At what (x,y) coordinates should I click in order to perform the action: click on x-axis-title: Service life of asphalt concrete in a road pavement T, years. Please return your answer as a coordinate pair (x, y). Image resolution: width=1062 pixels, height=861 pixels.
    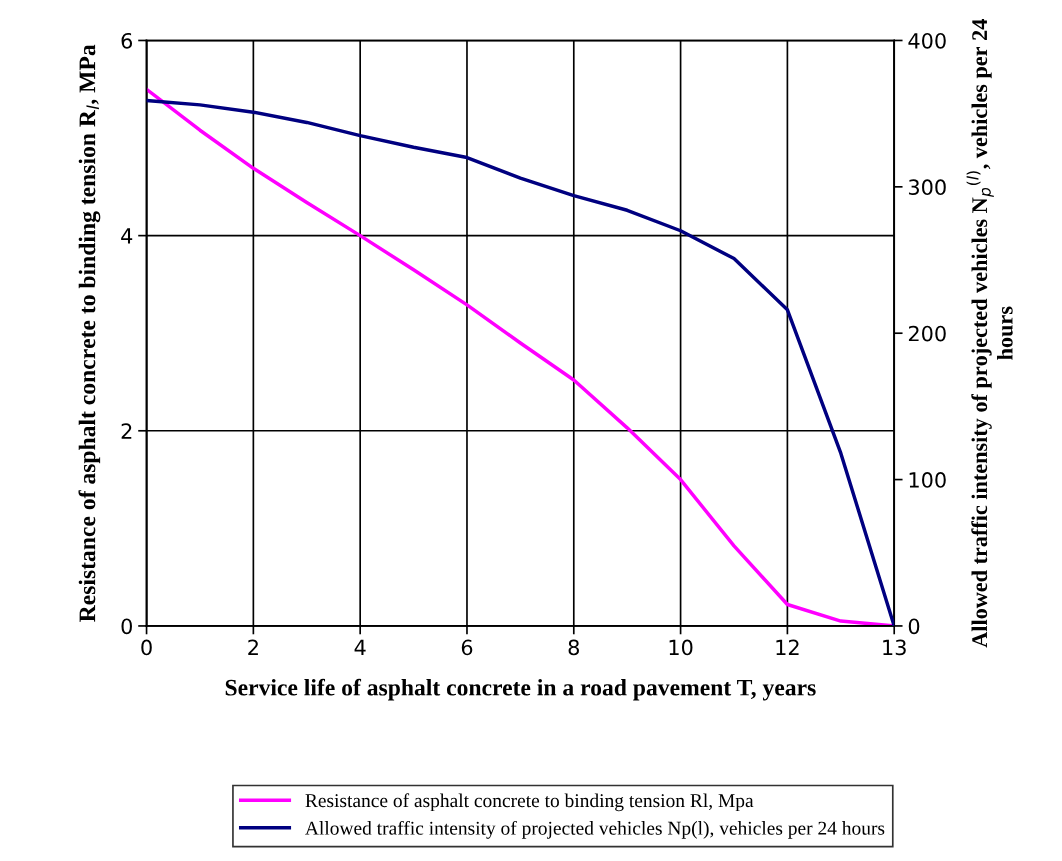
    Looking at the image, I should click on (520, 689).